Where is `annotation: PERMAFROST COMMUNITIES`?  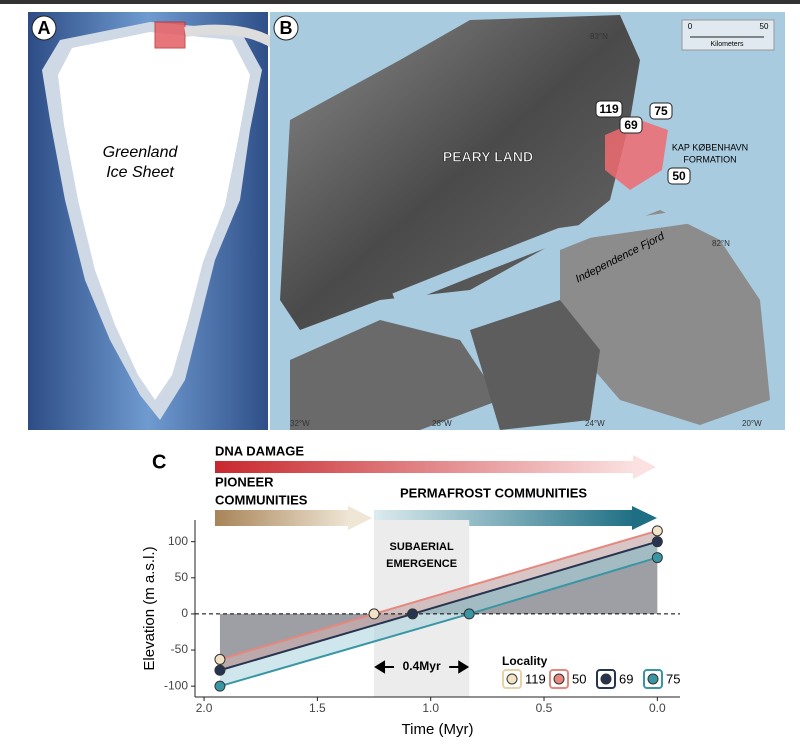 annotation: PERMAFROST COMMUNITIES is located at coordinates (493, 492).